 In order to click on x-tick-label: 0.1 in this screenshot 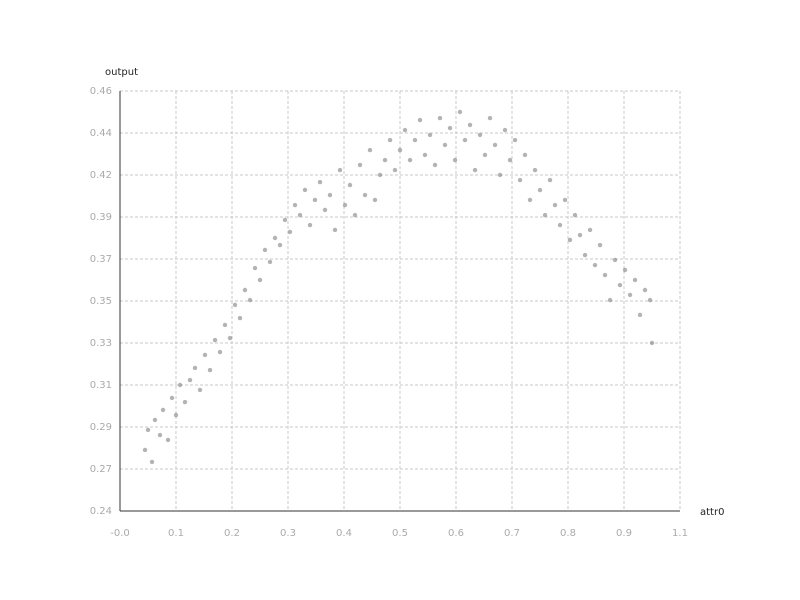, I will do `click(176, 533)`.